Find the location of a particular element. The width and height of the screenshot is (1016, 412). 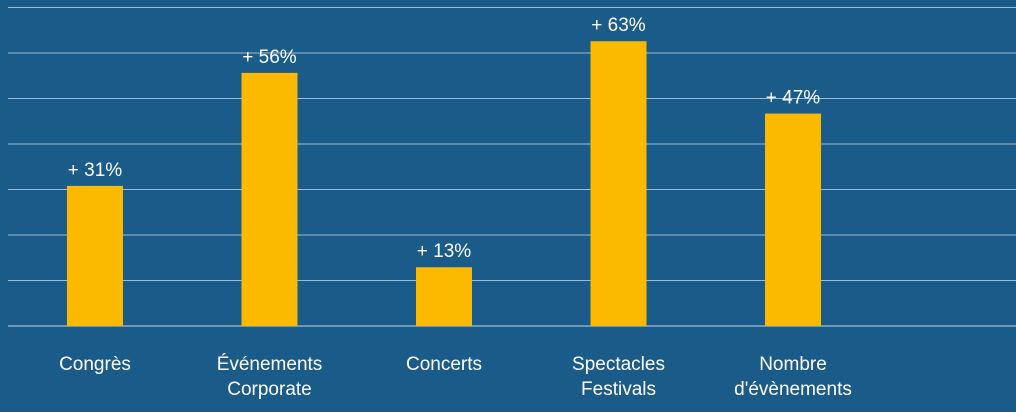

x-tick-label-line: Congrès is located at coordinates (95, 364).